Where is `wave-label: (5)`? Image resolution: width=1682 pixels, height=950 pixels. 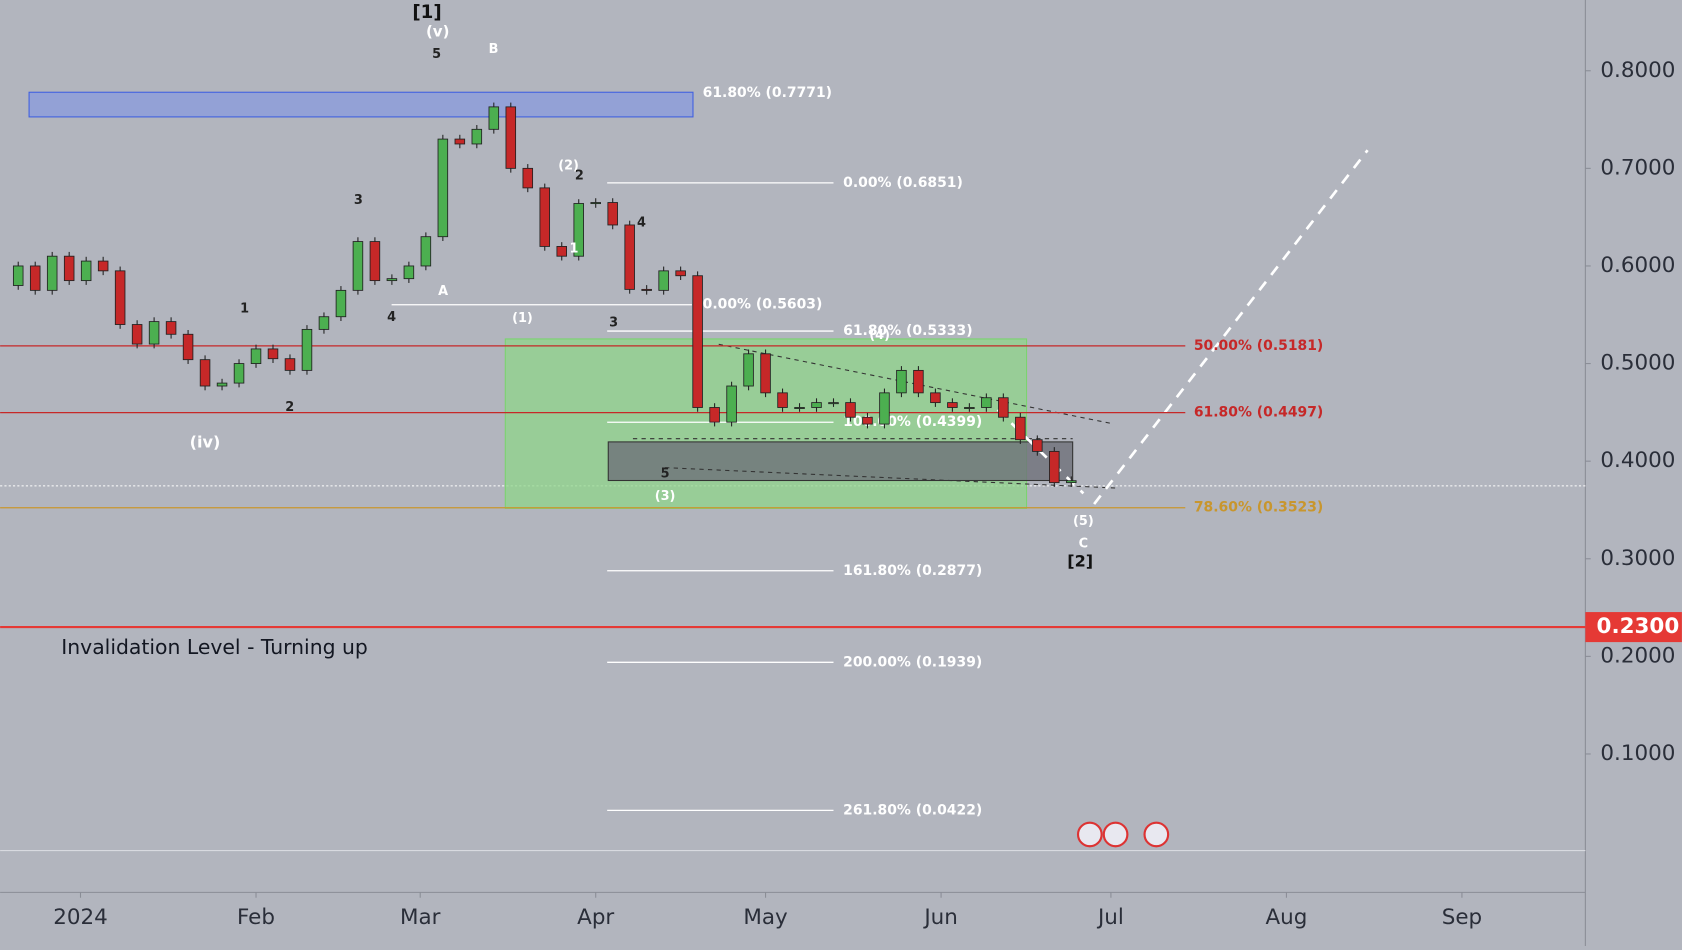
wave-label: (5) is located at coordinates (1083, 521).